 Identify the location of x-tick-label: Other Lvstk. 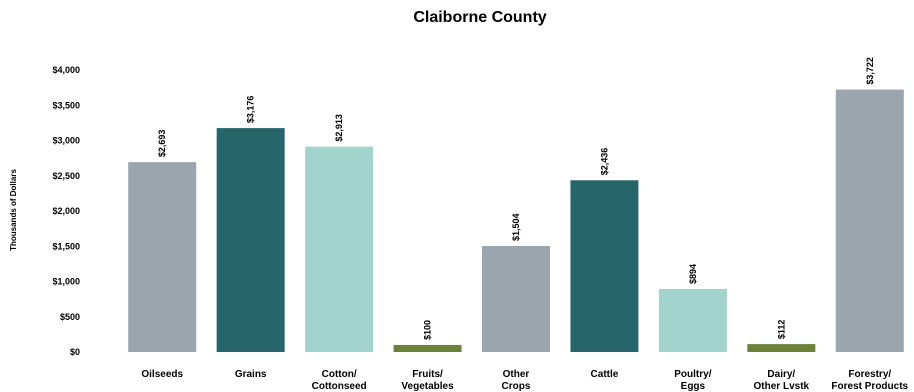
(782, 386).